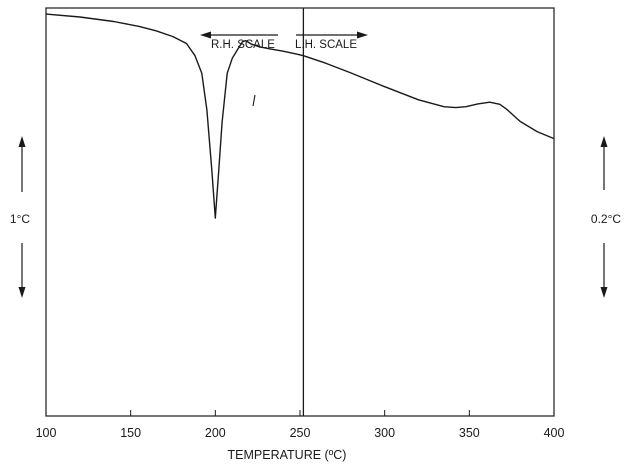 The width and height of the screenshot is (624, 469). I want to click on x-tick-label: 100, so click(46, 433).